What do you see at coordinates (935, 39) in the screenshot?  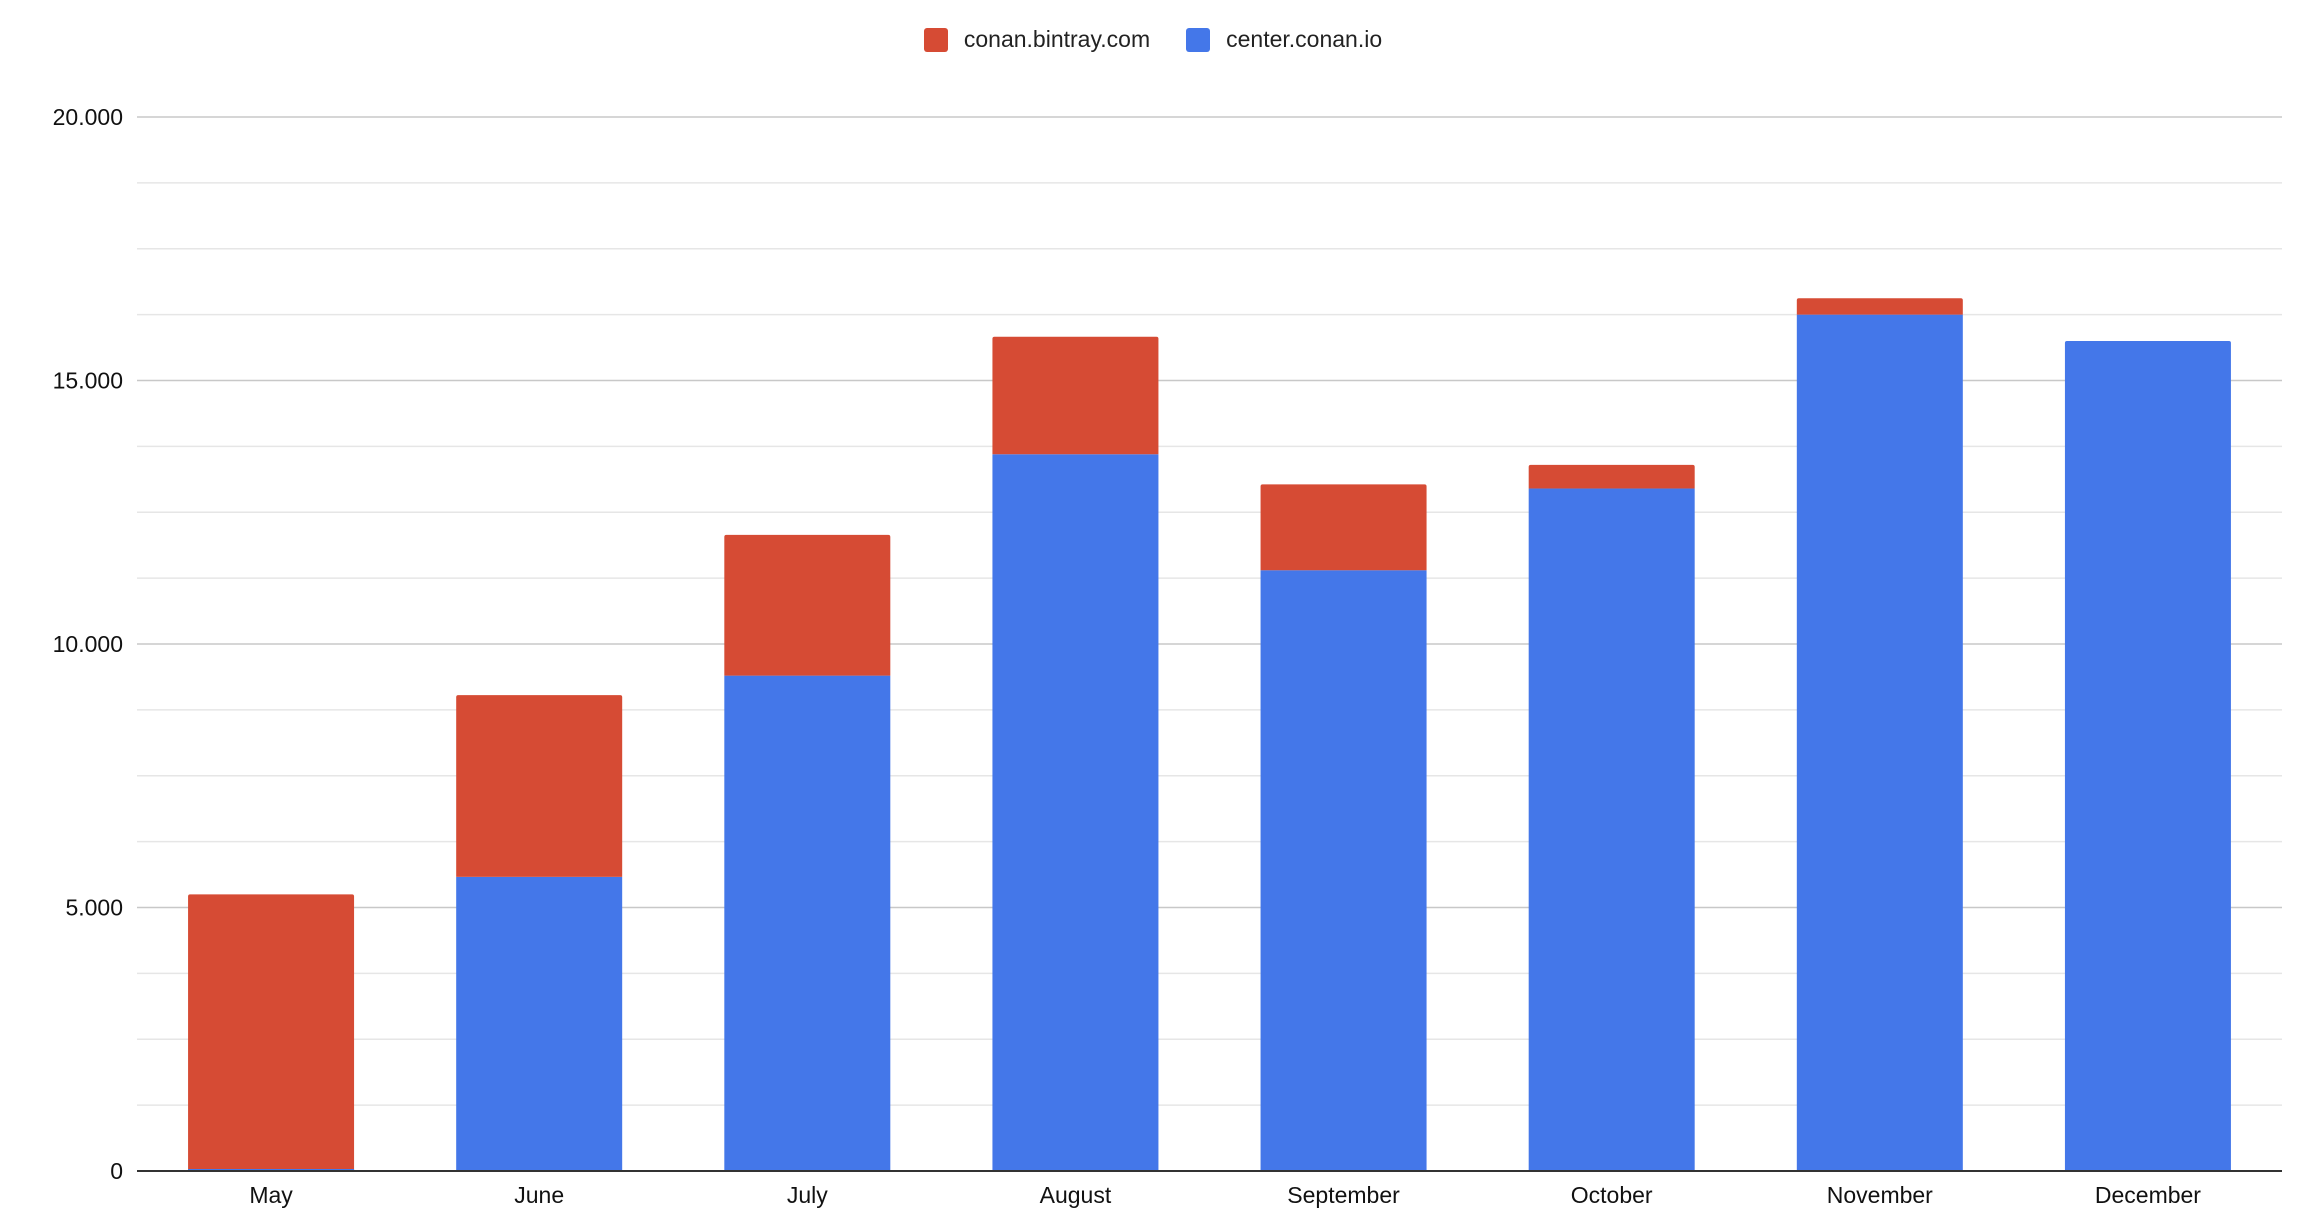 I see `legend-swatch-bintray` at bounding box center [935, 39].